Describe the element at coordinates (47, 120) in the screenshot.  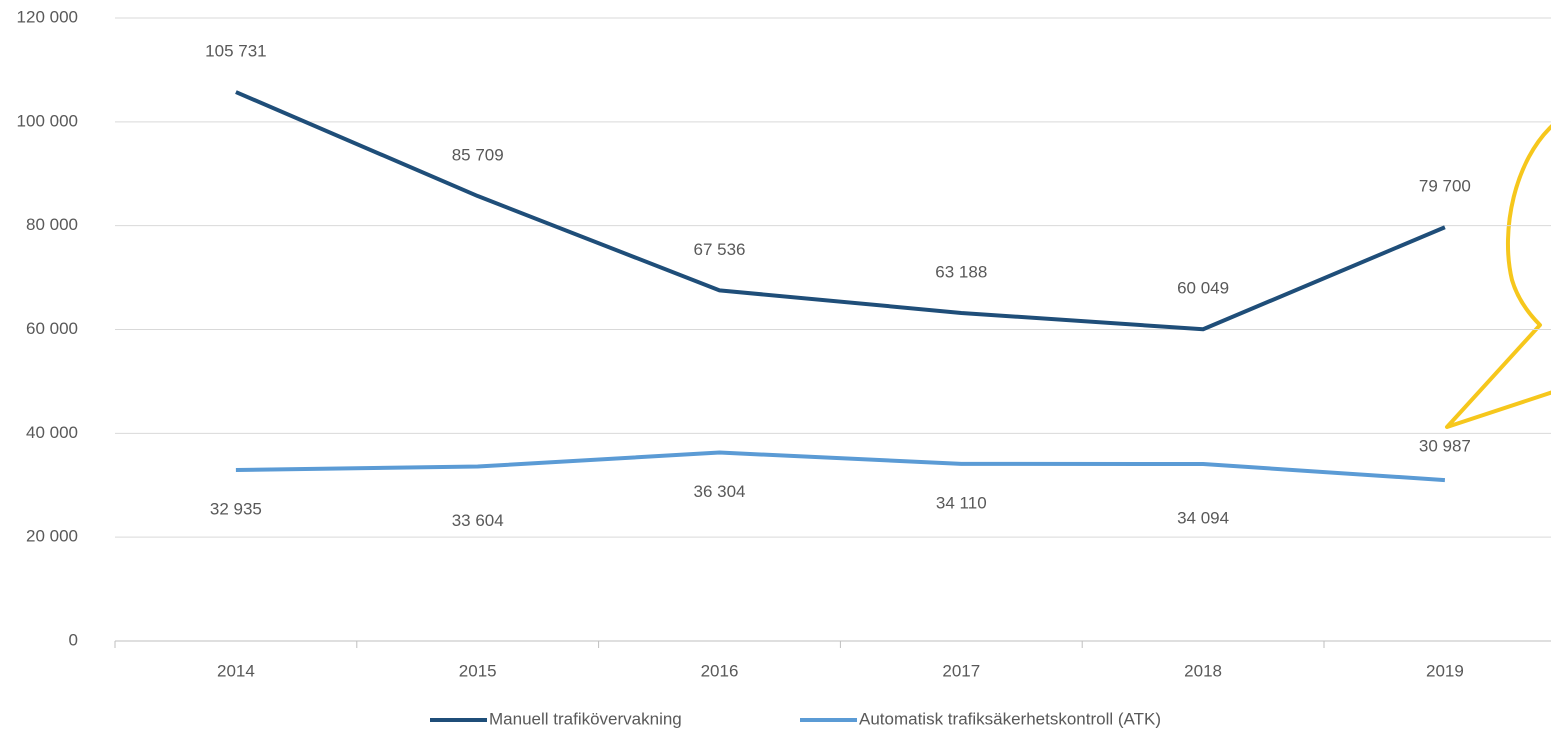
I see `y-tick-label: 100 000` at that location.